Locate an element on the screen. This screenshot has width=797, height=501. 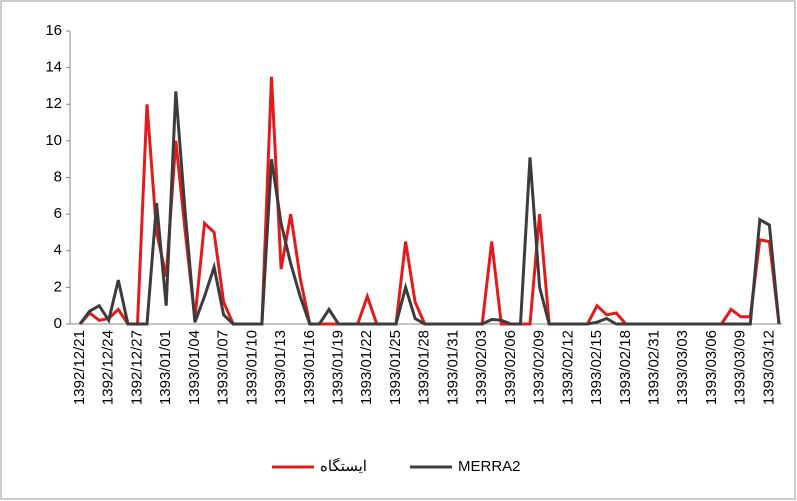
y-tick-label: 2 is located at coordinates (58, 286).